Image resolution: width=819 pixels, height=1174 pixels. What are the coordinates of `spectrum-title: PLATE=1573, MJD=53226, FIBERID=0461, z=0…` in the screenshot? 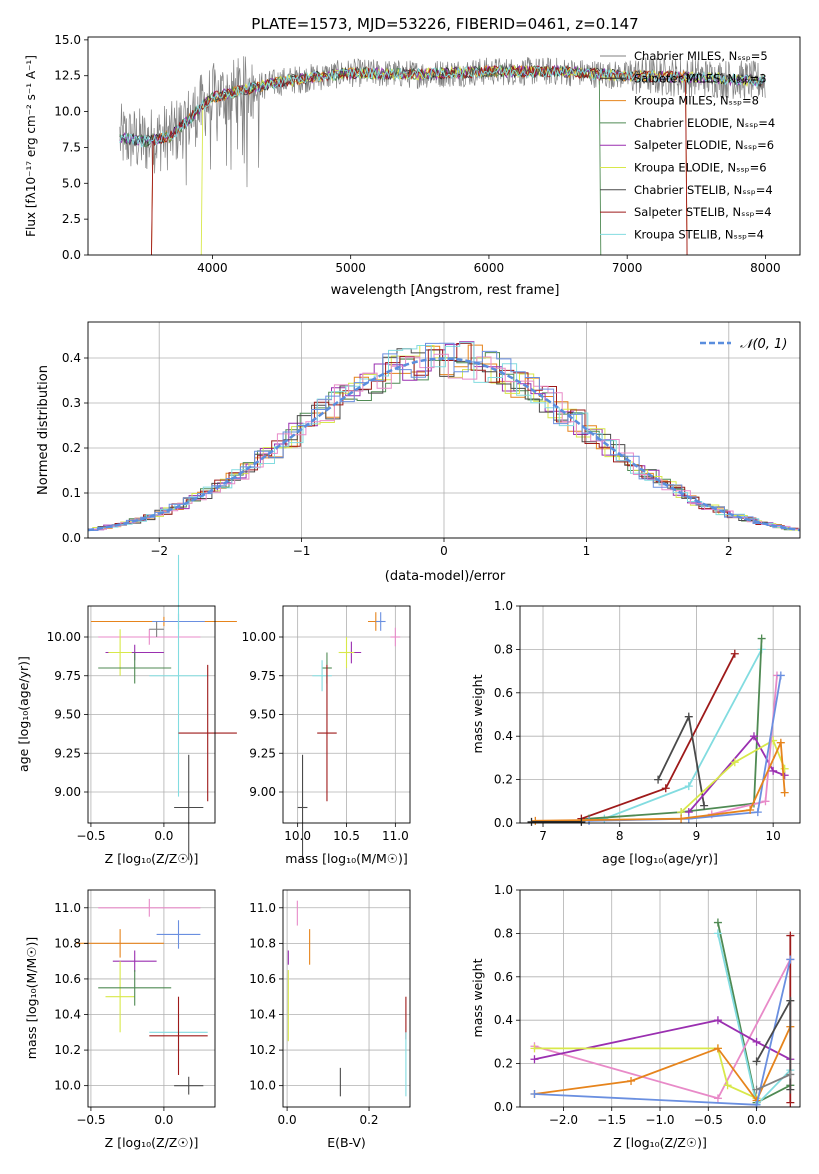 It's located at (444, 24).